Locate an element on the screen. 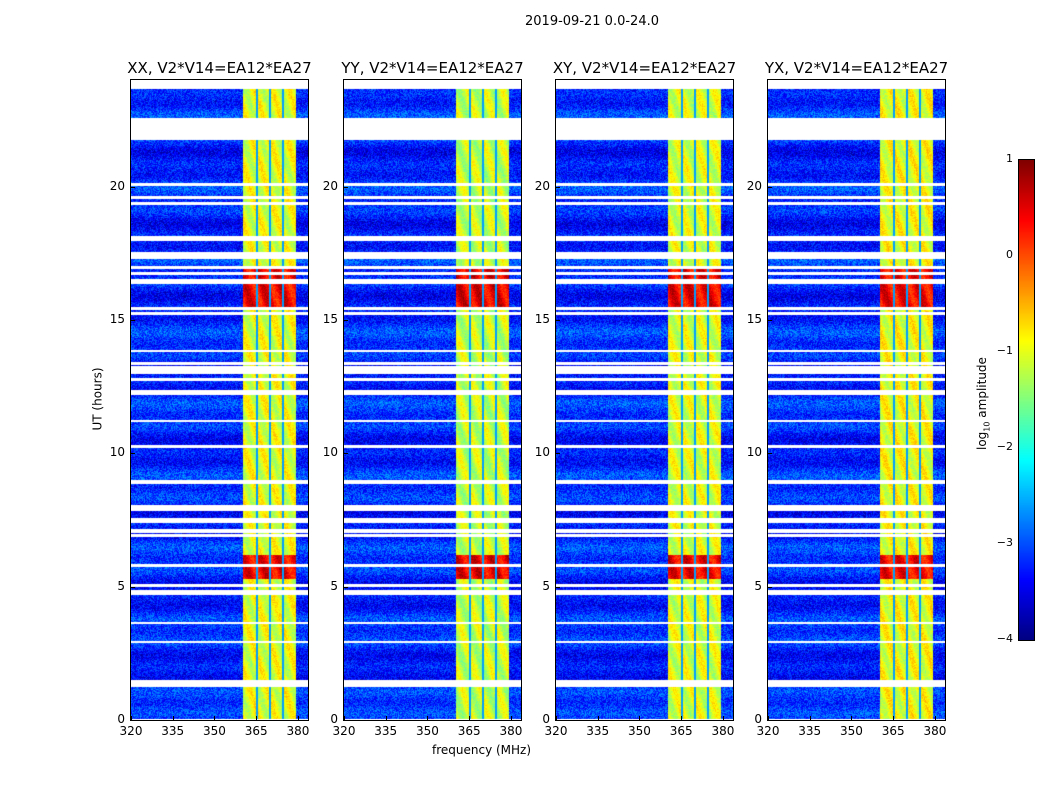  colorbar-tick-label: 1 is located at coordinates (1009, 158).